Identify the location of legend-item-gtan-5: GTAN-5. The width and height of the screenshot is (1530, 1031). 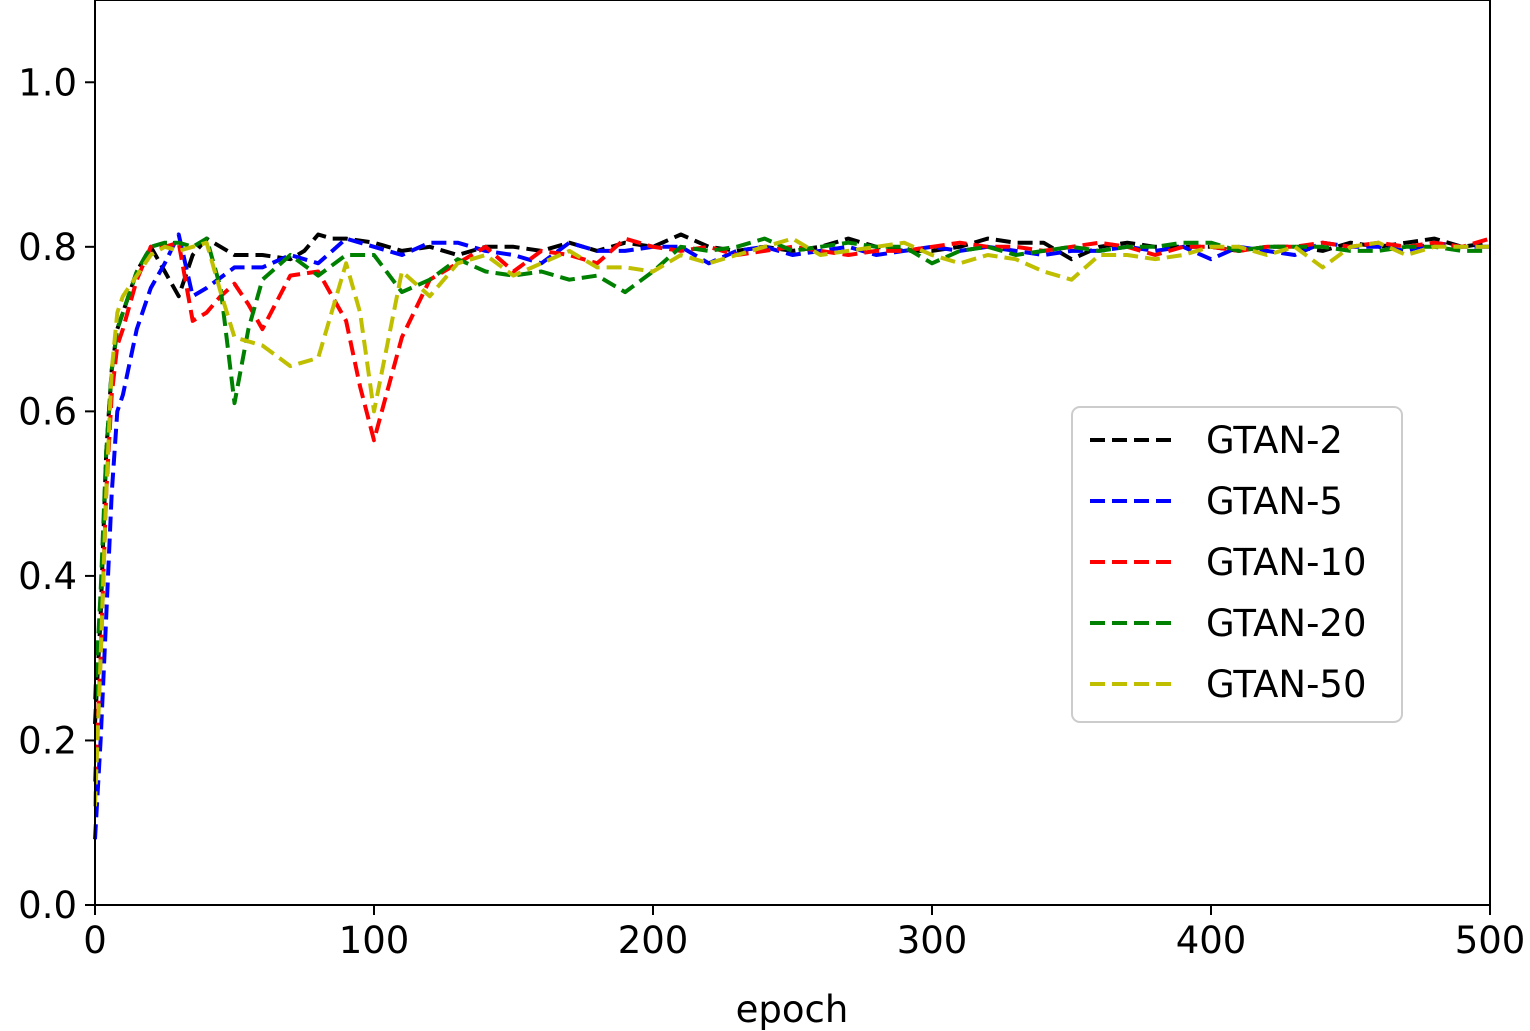
(1216, 501).